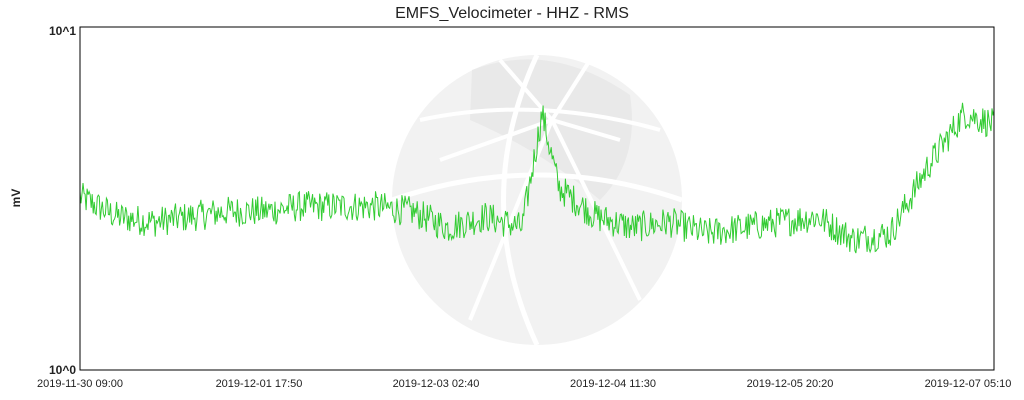  I want to click on x-tick-label: 2019-12-03 02:40, so click(436, 384).